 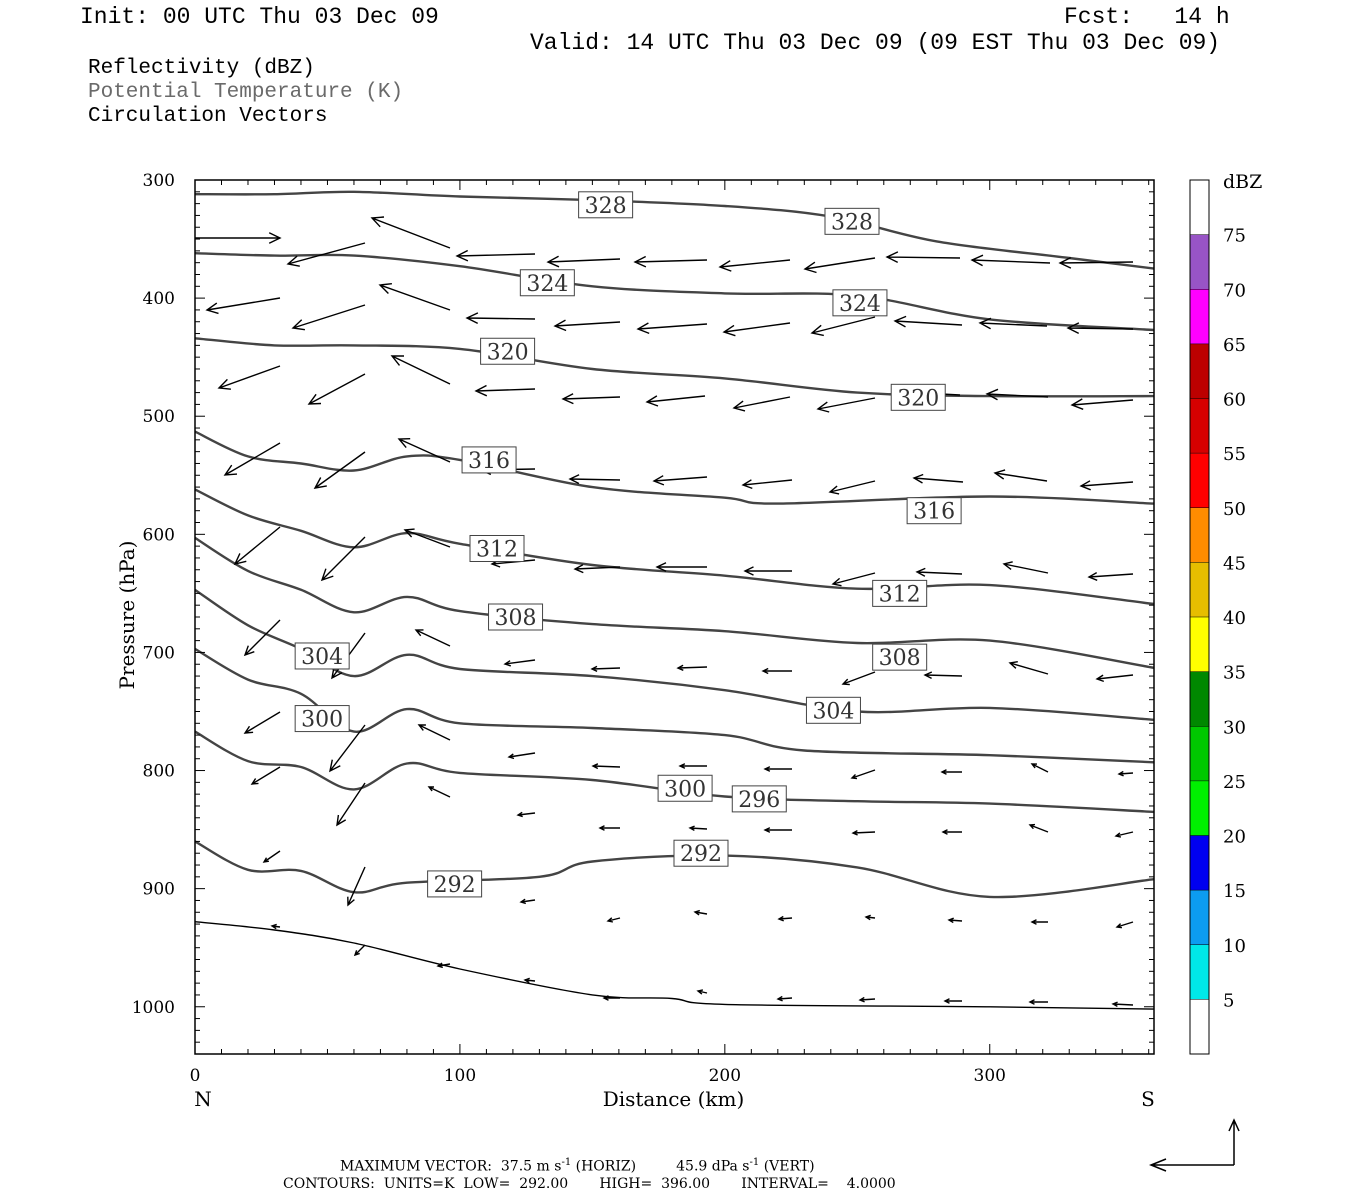 What do you see at coordinates (1147, 17) in the screenshot?
I see `forecast-hour: Fcst: 14 h` at bounding box center [1147, 17].